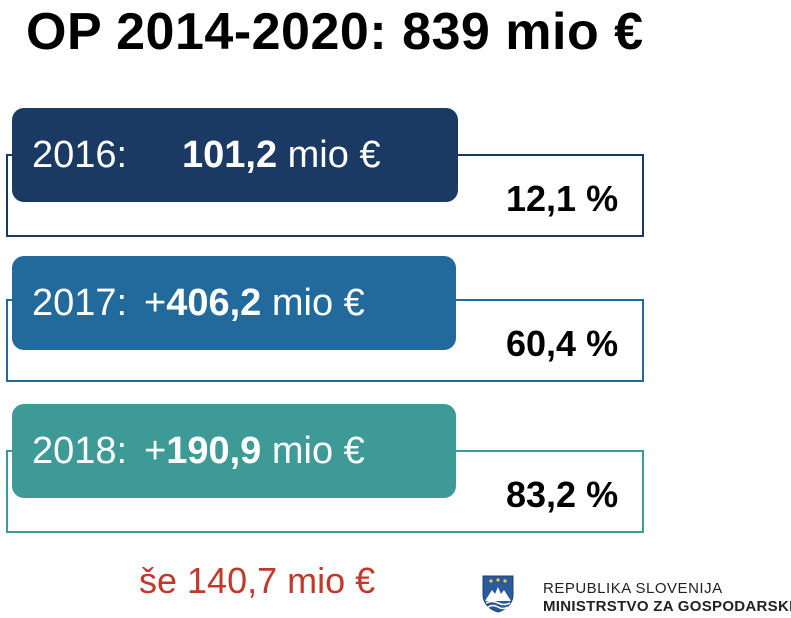 Image resolution: width=791 pixels, height=618 pixels. Describe the element at coordinates (80, 302) in the screenshot. I see `year-label: 2017:` at that location.